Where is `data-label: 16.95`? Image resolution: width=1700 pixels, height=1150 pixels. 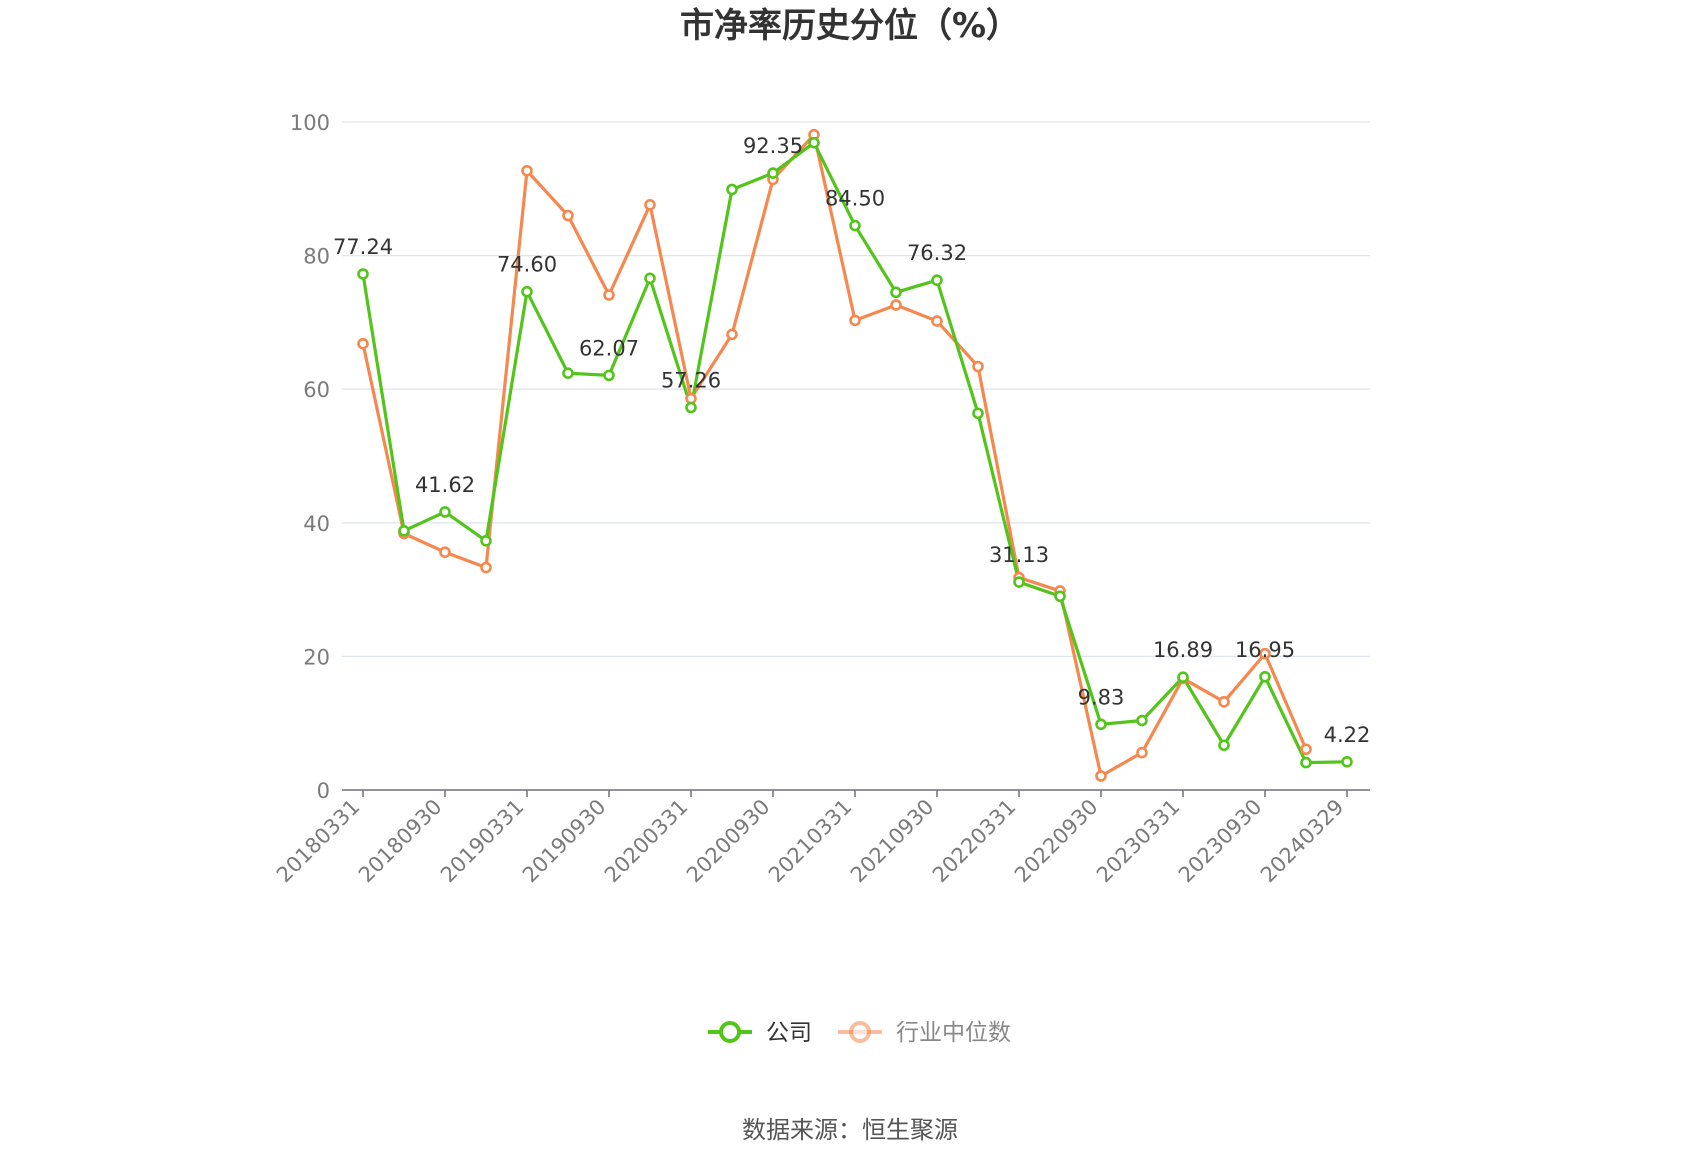 data-label: 16.95 is located at coordinates (1265, 650).